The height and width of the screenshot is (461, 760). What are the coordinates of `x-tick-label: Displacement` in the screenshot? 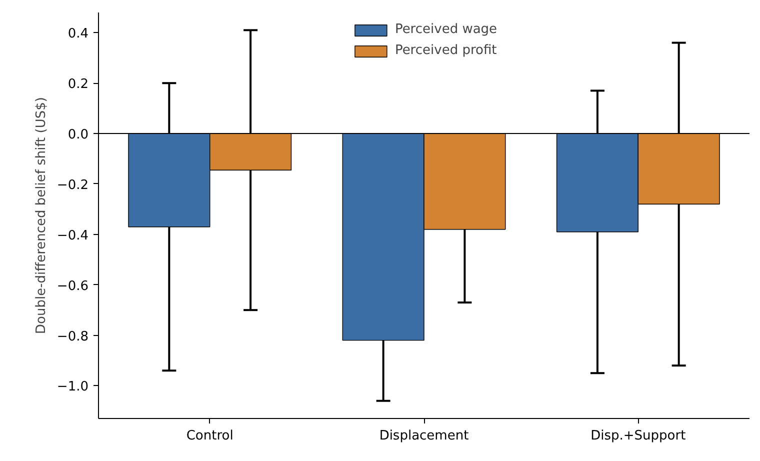 It's located at (424, 436).